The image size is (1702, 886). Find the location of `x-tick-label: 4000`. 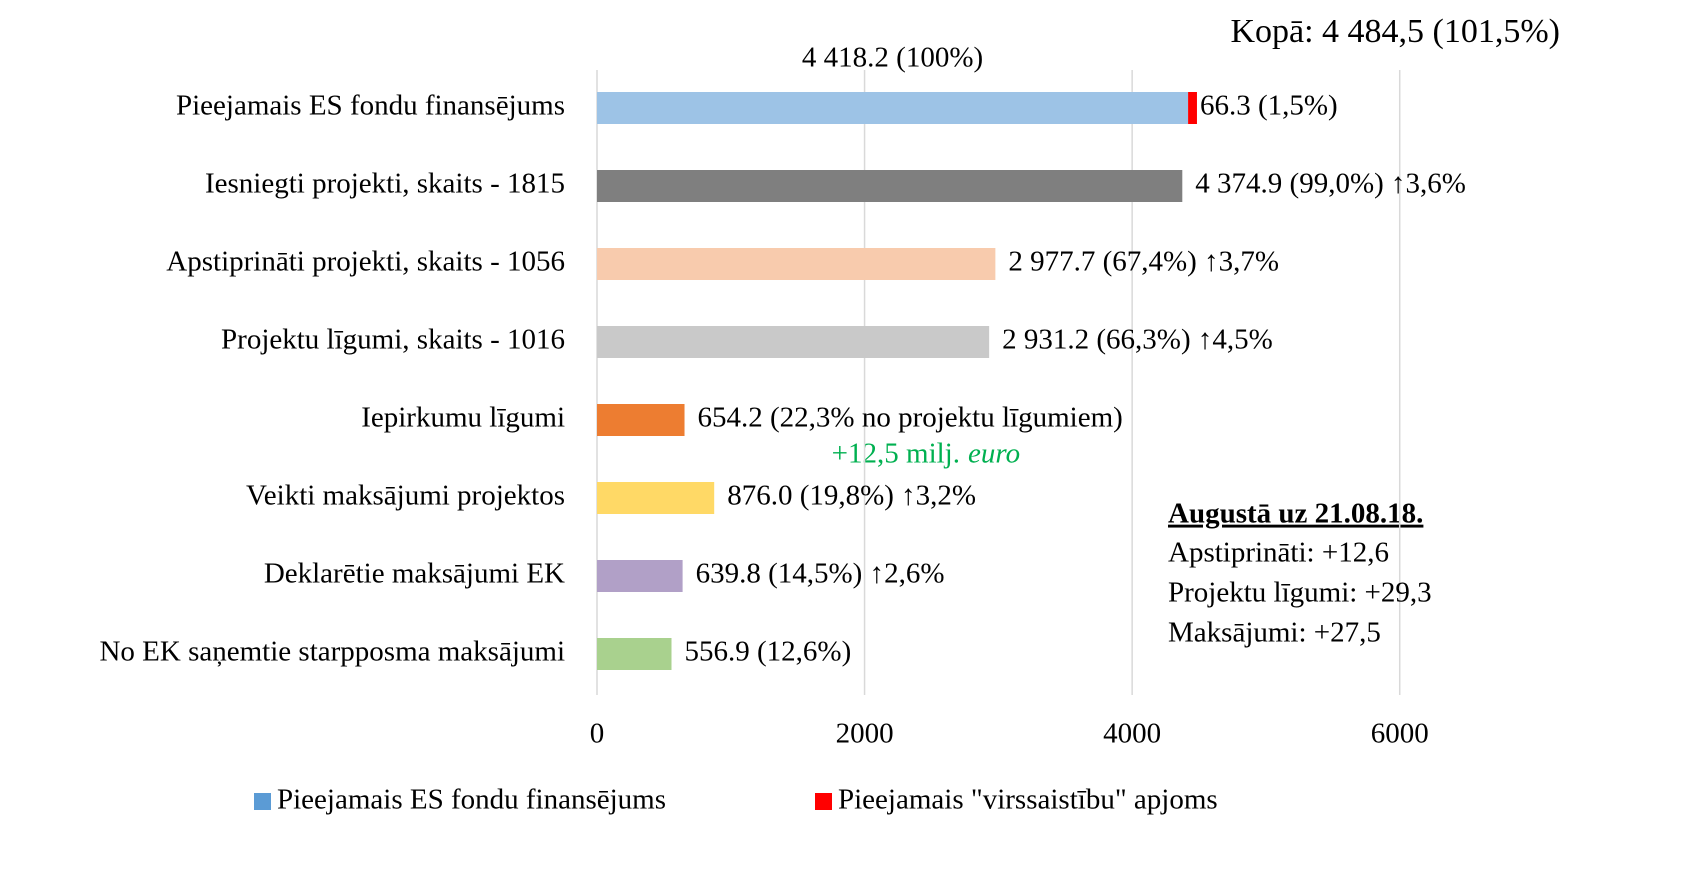

x-tick-label: 4000 is located at coordinates (1132, 734).